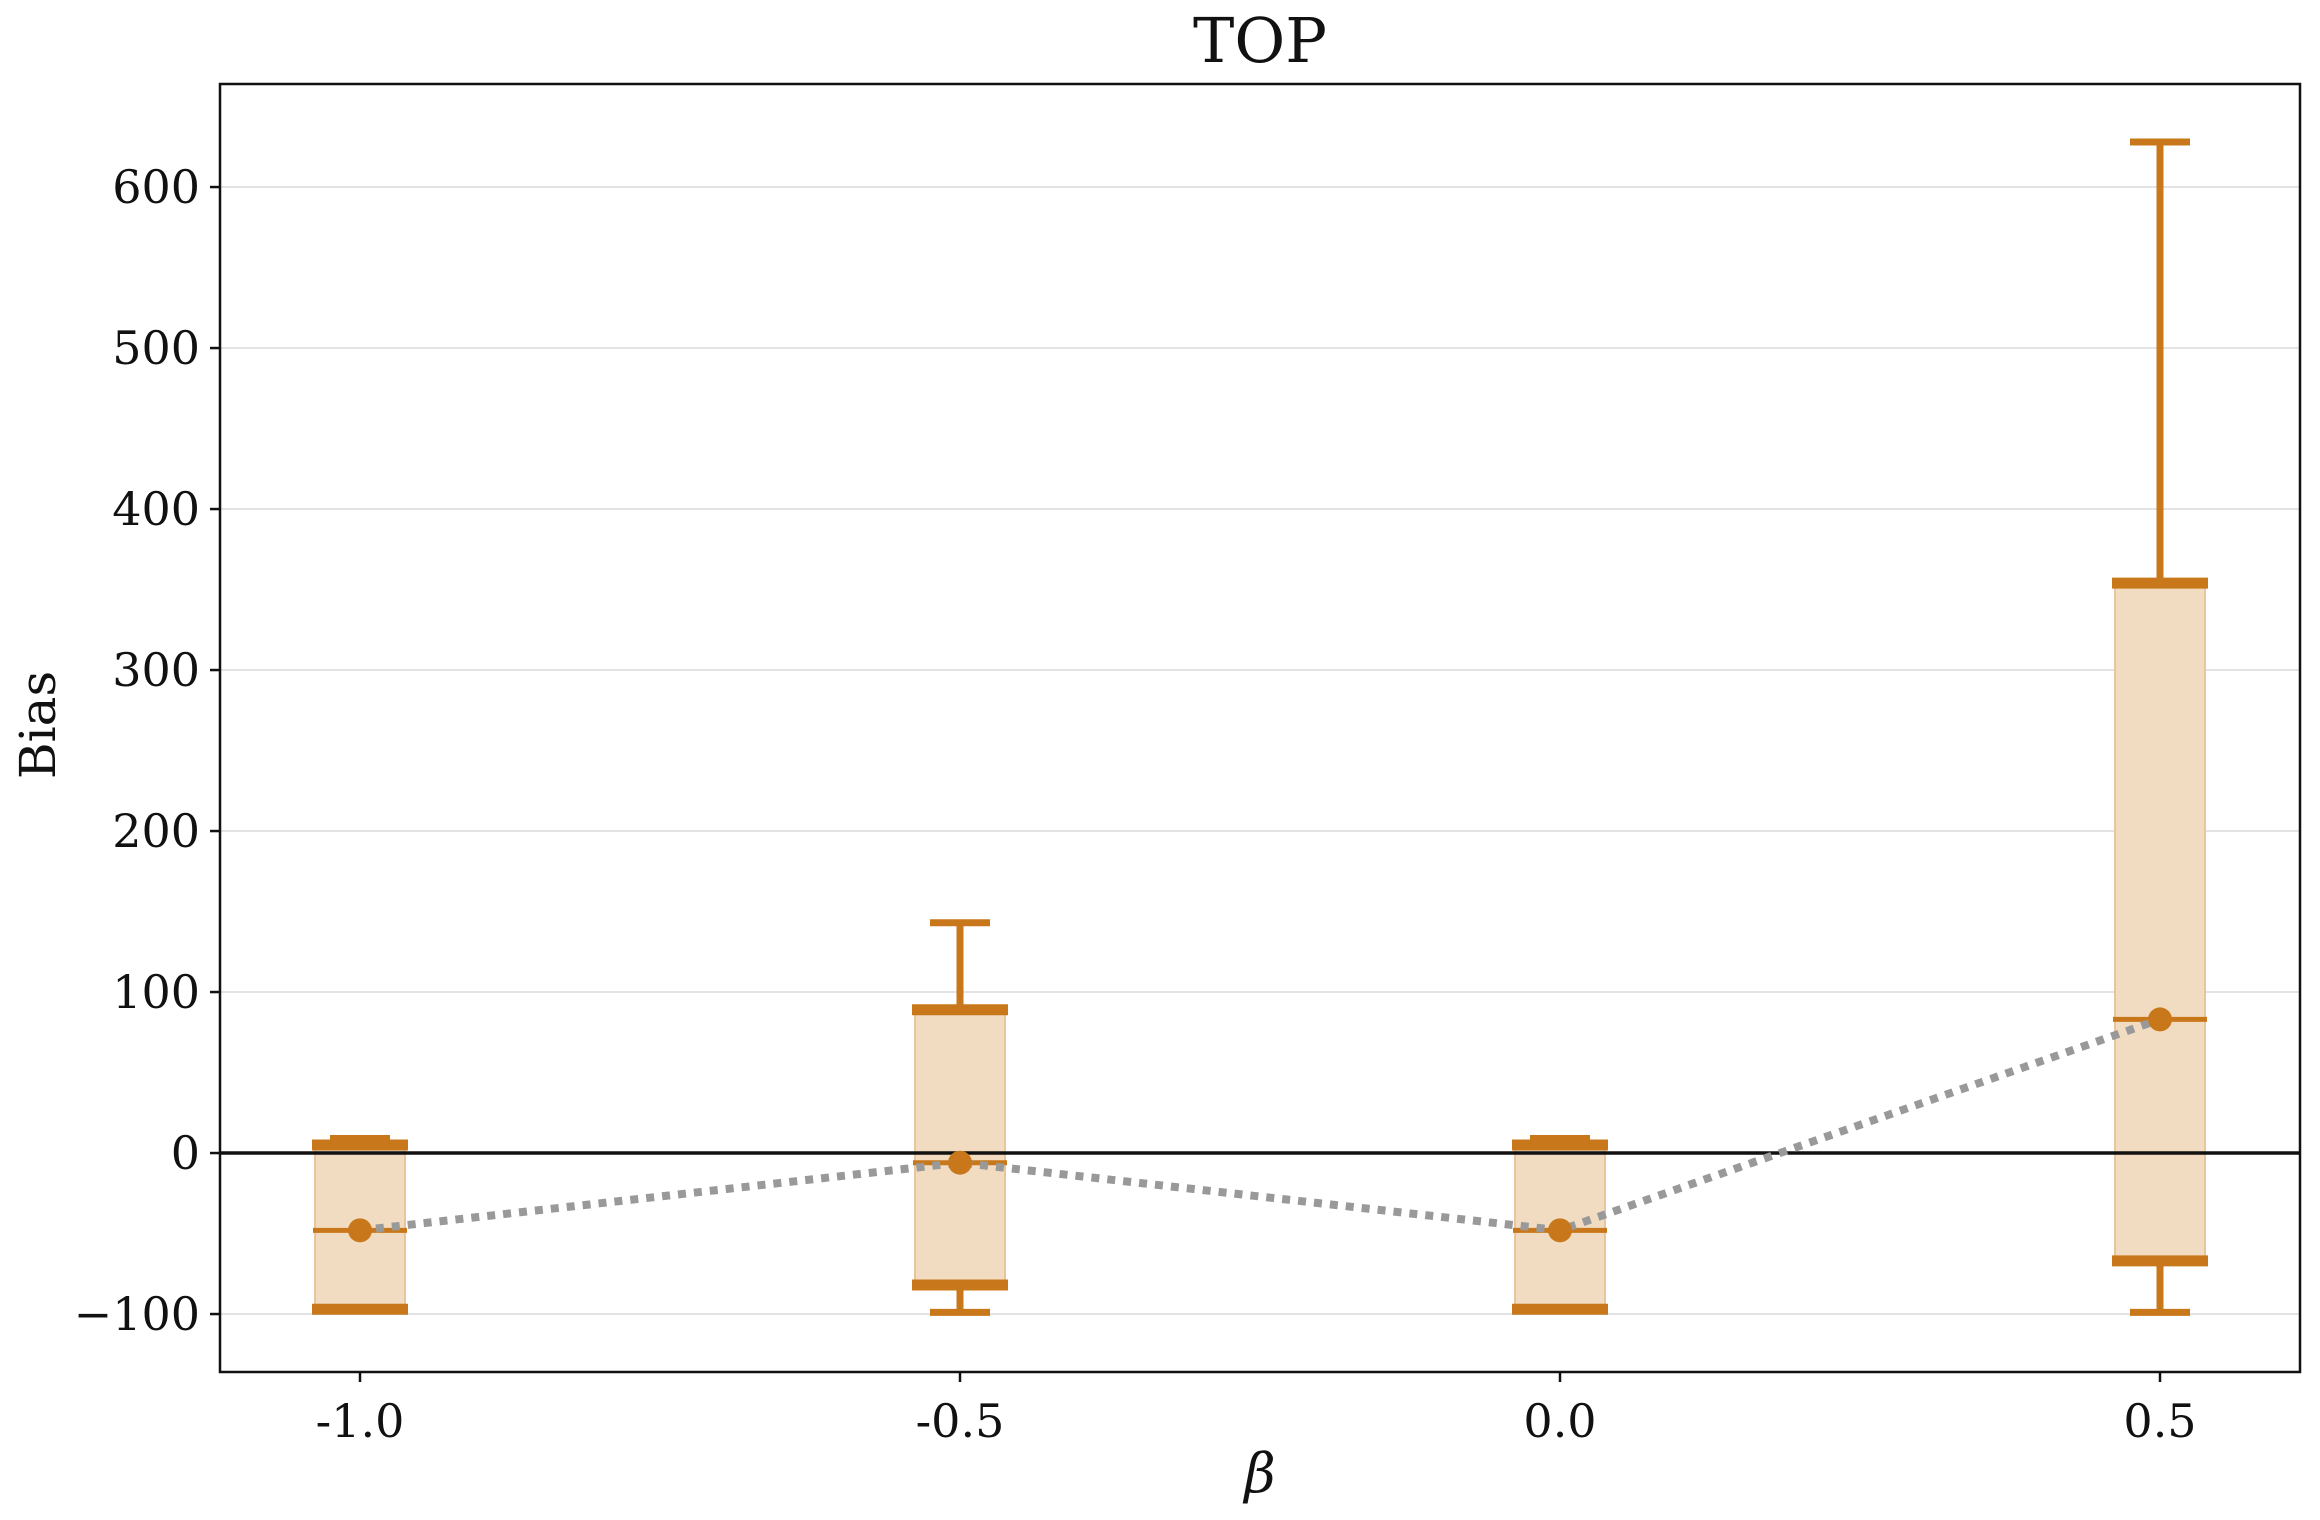 The height and width of the screenshot is (1520, 2320). Describe the element at coordinates (1258, 1473) in the screenshot. I see `x-axis-label: β` at that location.